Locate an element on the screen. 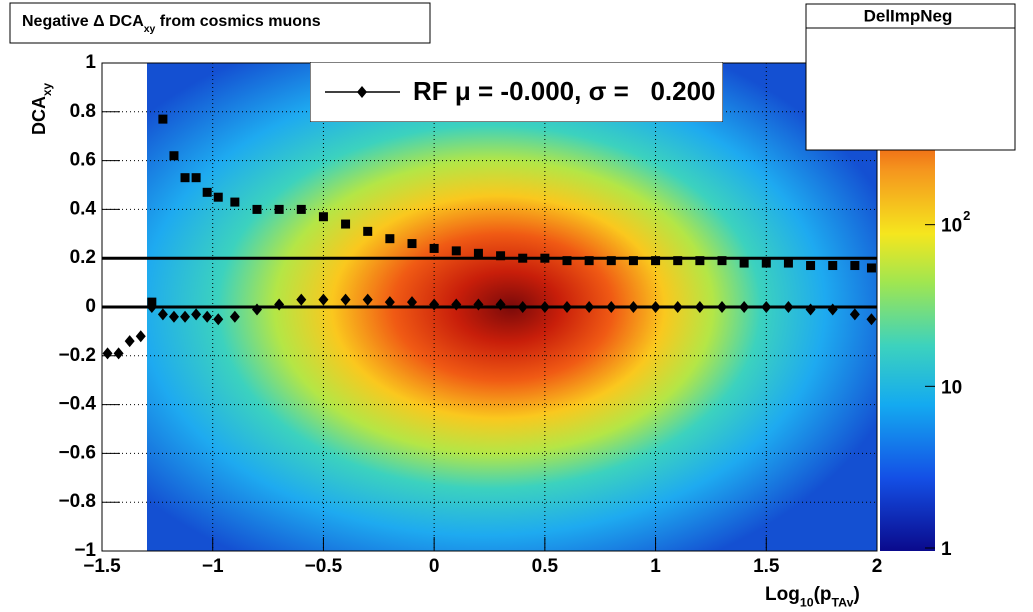 The height and width of the screenshot is (612, 1033). subscript: TAv is located at coordinates (843, 603).